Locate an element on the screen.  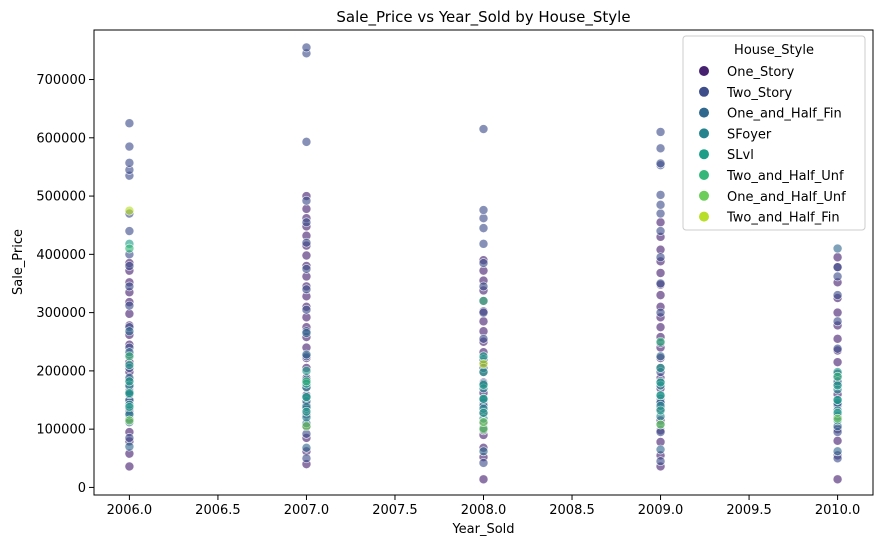
y-tick-label: 100000 is located at coordinates (61, 430).